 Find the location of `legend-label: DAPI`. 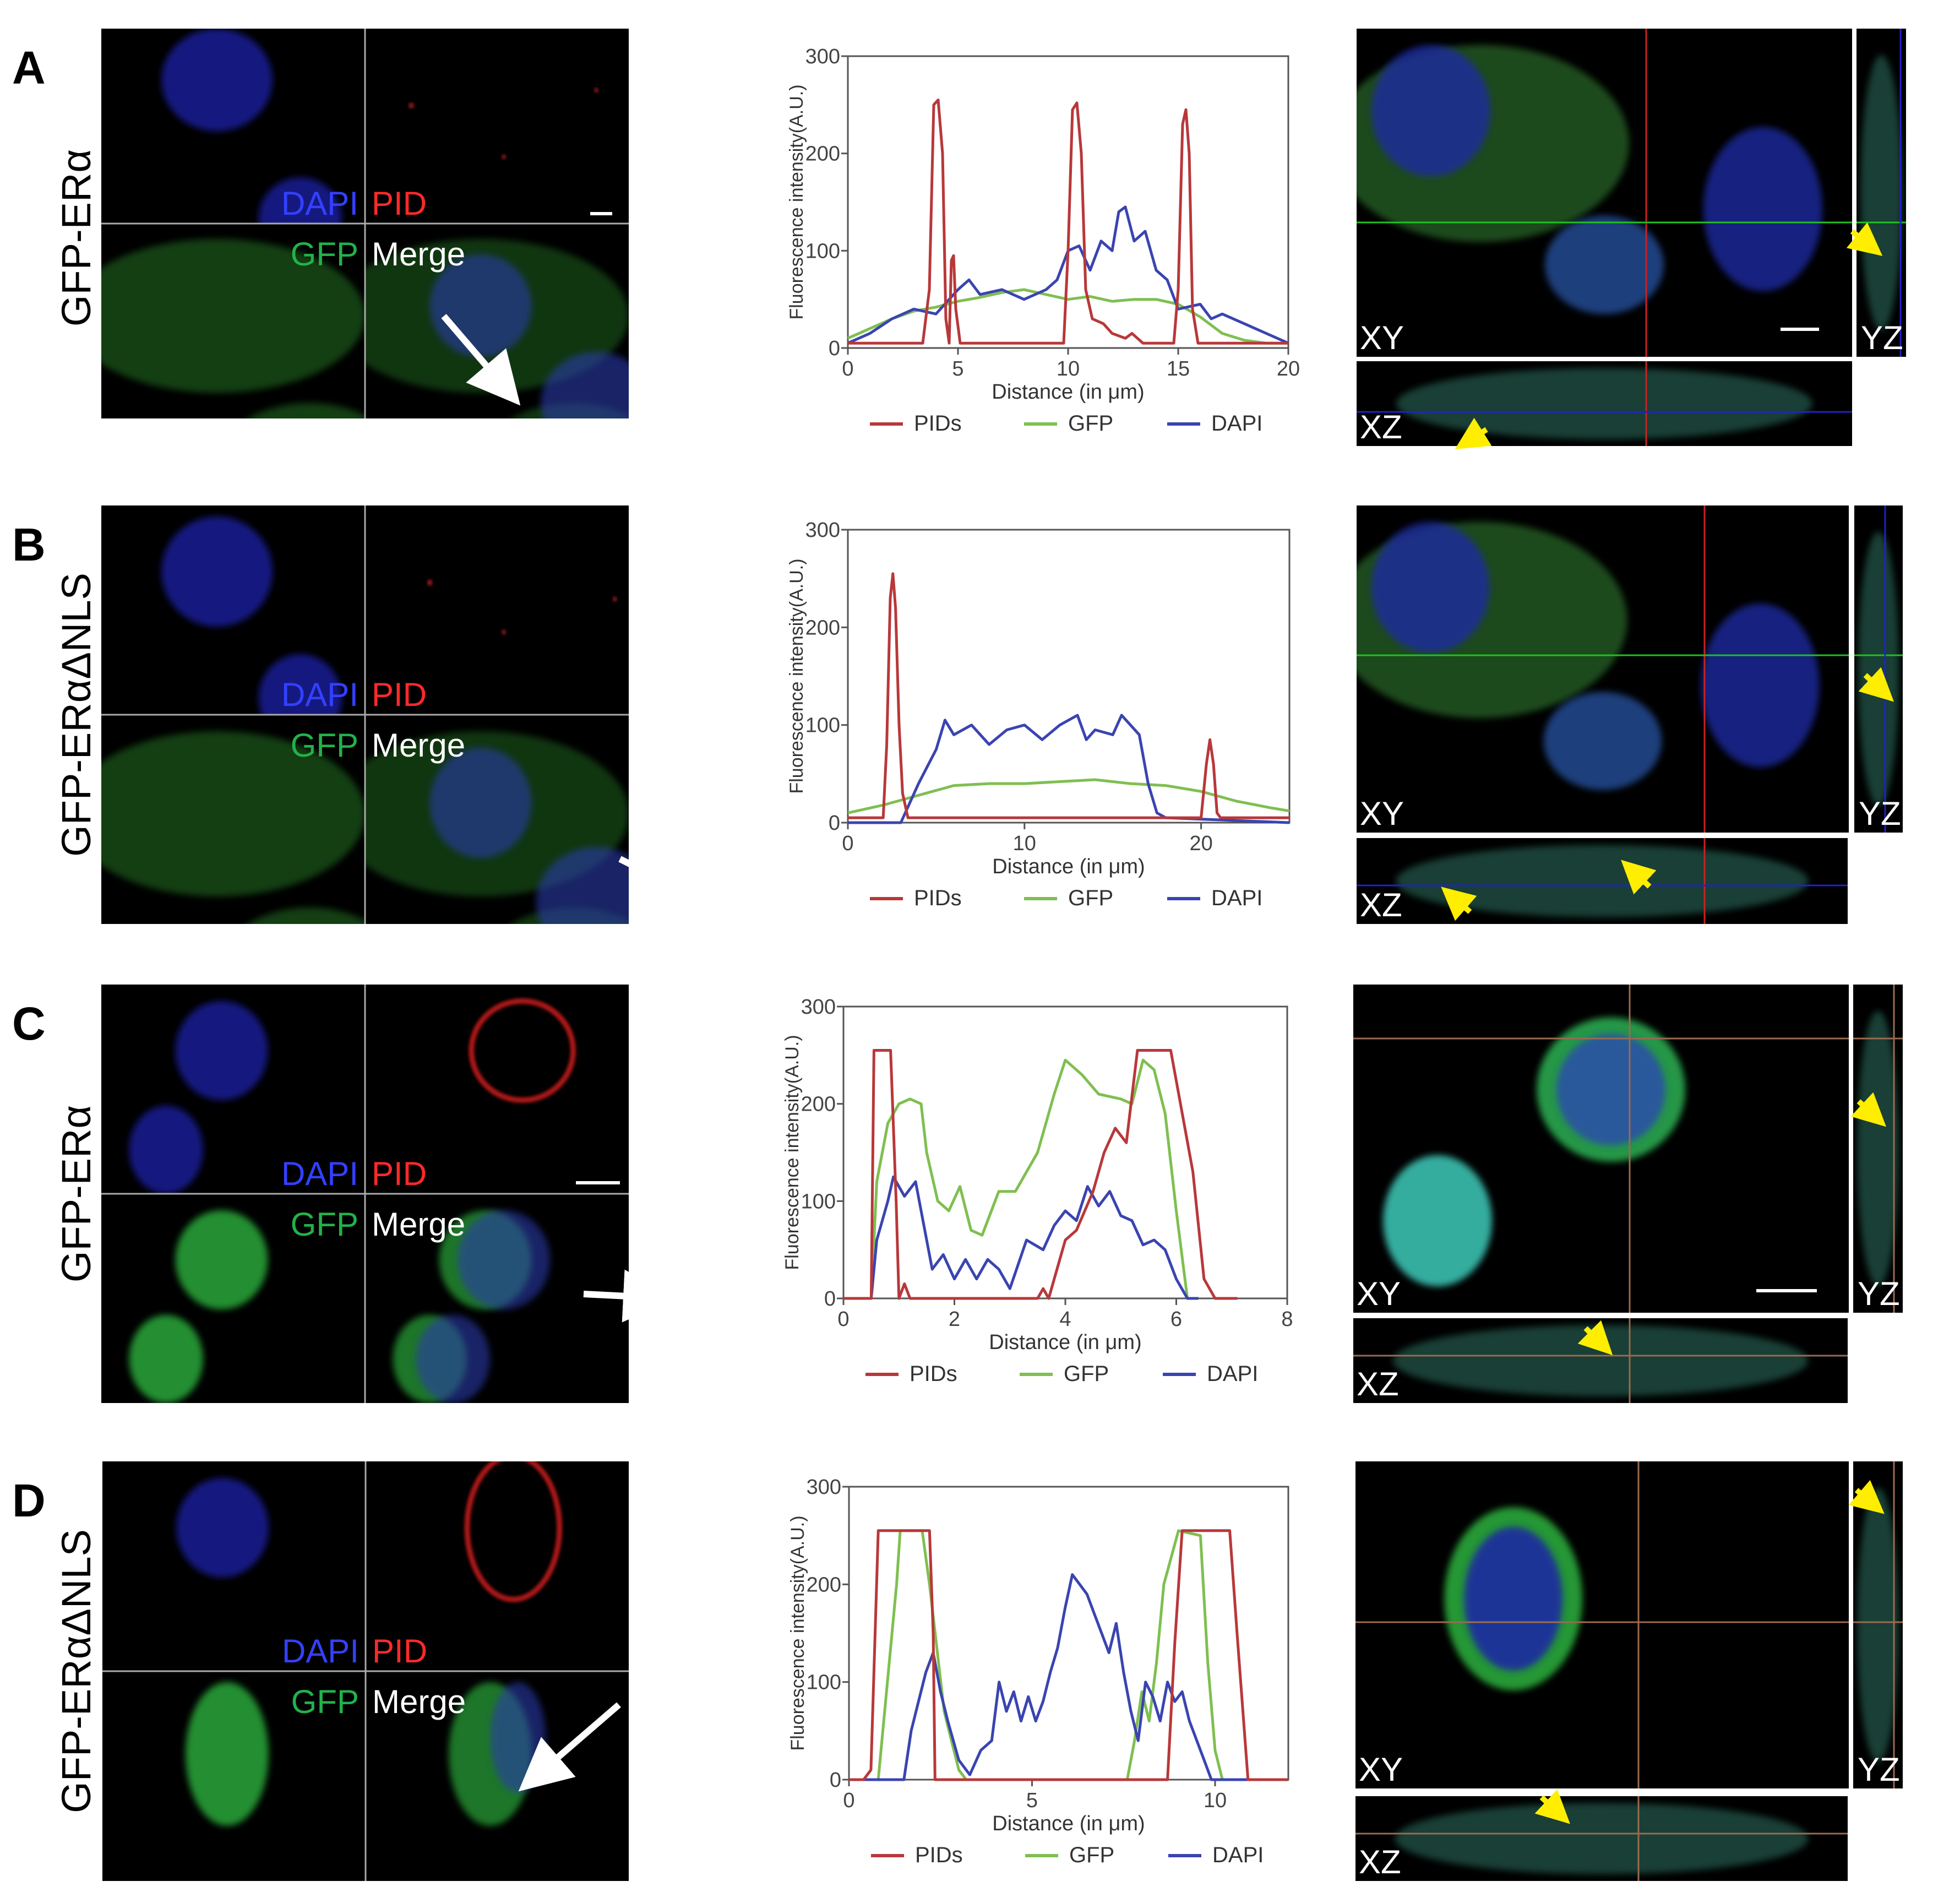

legend-label: DAPI is located at coordinates (1236, 898).